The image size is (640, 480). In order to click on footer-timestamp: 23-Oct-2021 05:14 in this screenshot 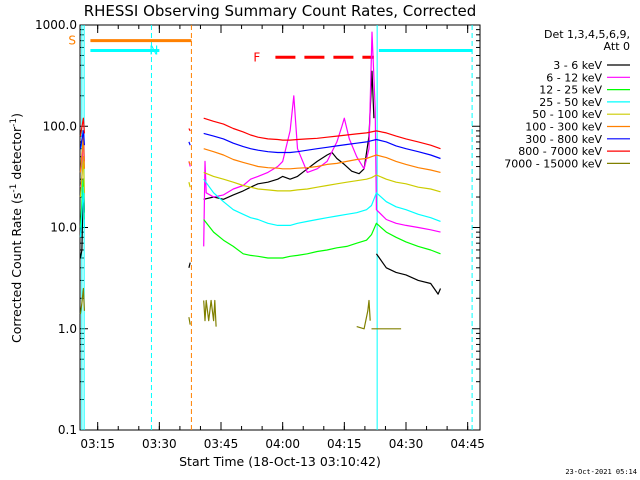, I will do `click(601, 472)`.